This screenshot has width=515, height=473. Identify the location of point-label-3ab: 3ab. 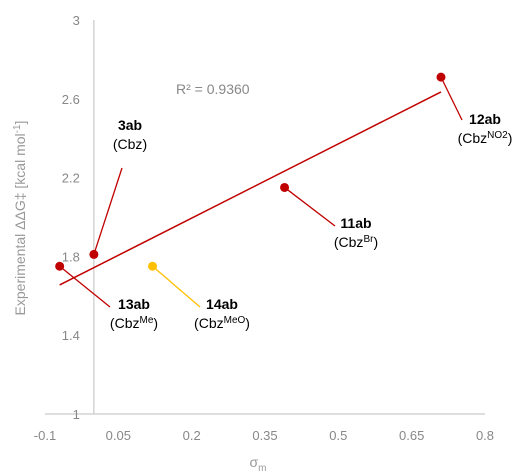
(130, 125).